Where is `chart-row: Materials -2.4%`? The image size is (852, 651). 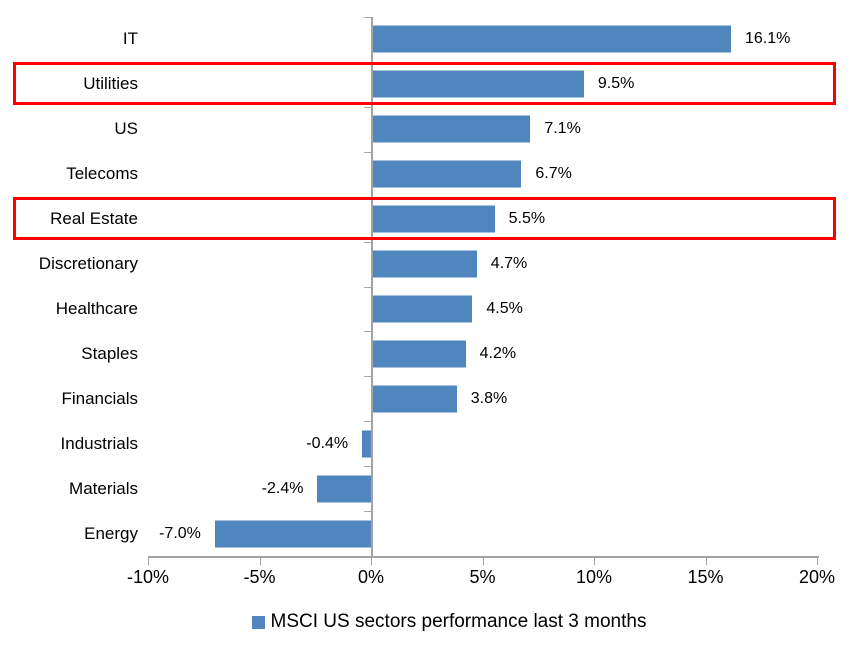
chart-row: Materials -2.4% is located at coordinates (426, 488).